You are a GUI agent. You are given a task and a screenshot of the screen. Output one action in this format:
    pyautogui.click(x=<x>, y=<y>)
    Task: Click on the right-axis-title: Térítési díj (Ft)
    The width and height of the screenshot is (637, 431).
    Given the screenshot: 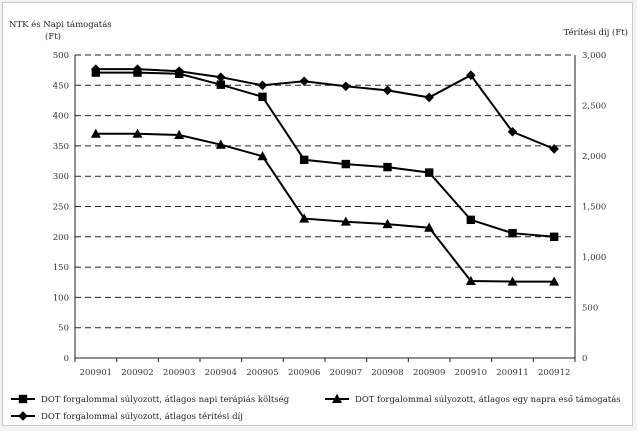 What is the action you would take?
    pyautogui.click(x=596, y=32)
    